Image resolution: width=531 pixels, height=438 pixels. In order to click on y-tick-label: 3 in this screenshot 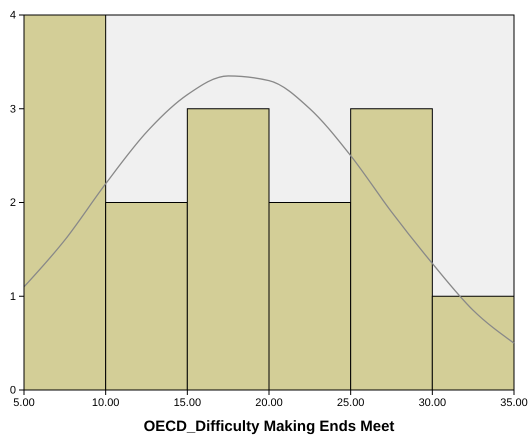, I will do `click(13, 109)`.